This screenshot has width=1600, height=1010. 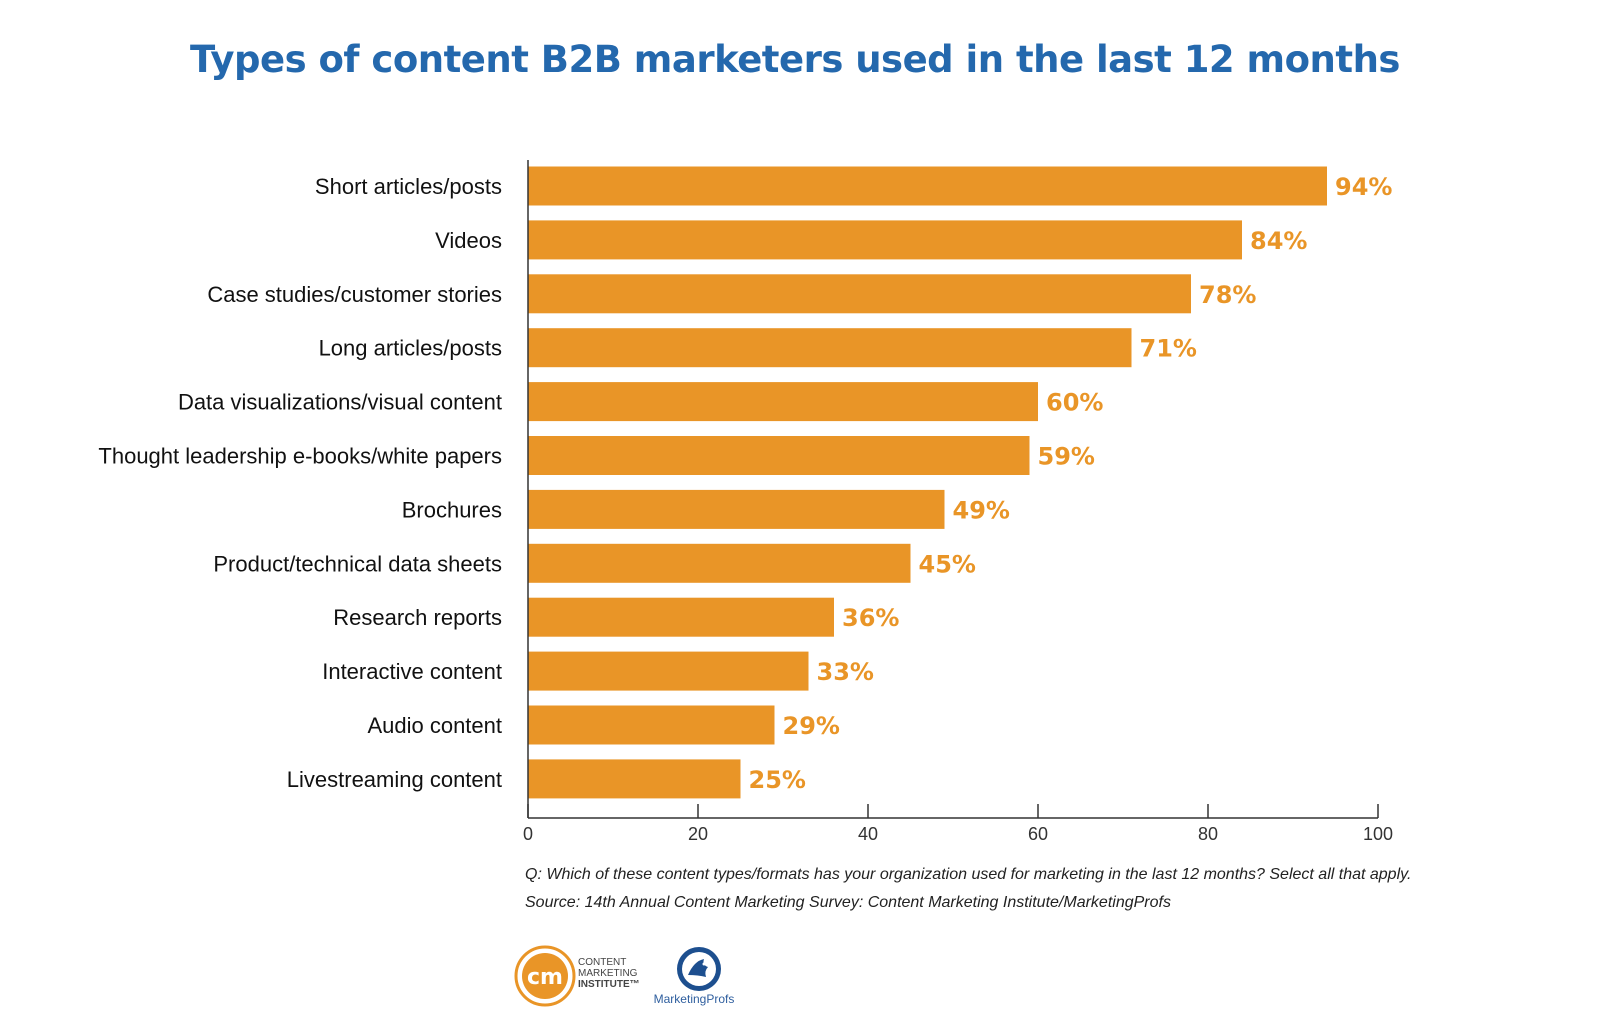 I want to click on category-label: Case studies/customer stories, so click(x=354, y=294).